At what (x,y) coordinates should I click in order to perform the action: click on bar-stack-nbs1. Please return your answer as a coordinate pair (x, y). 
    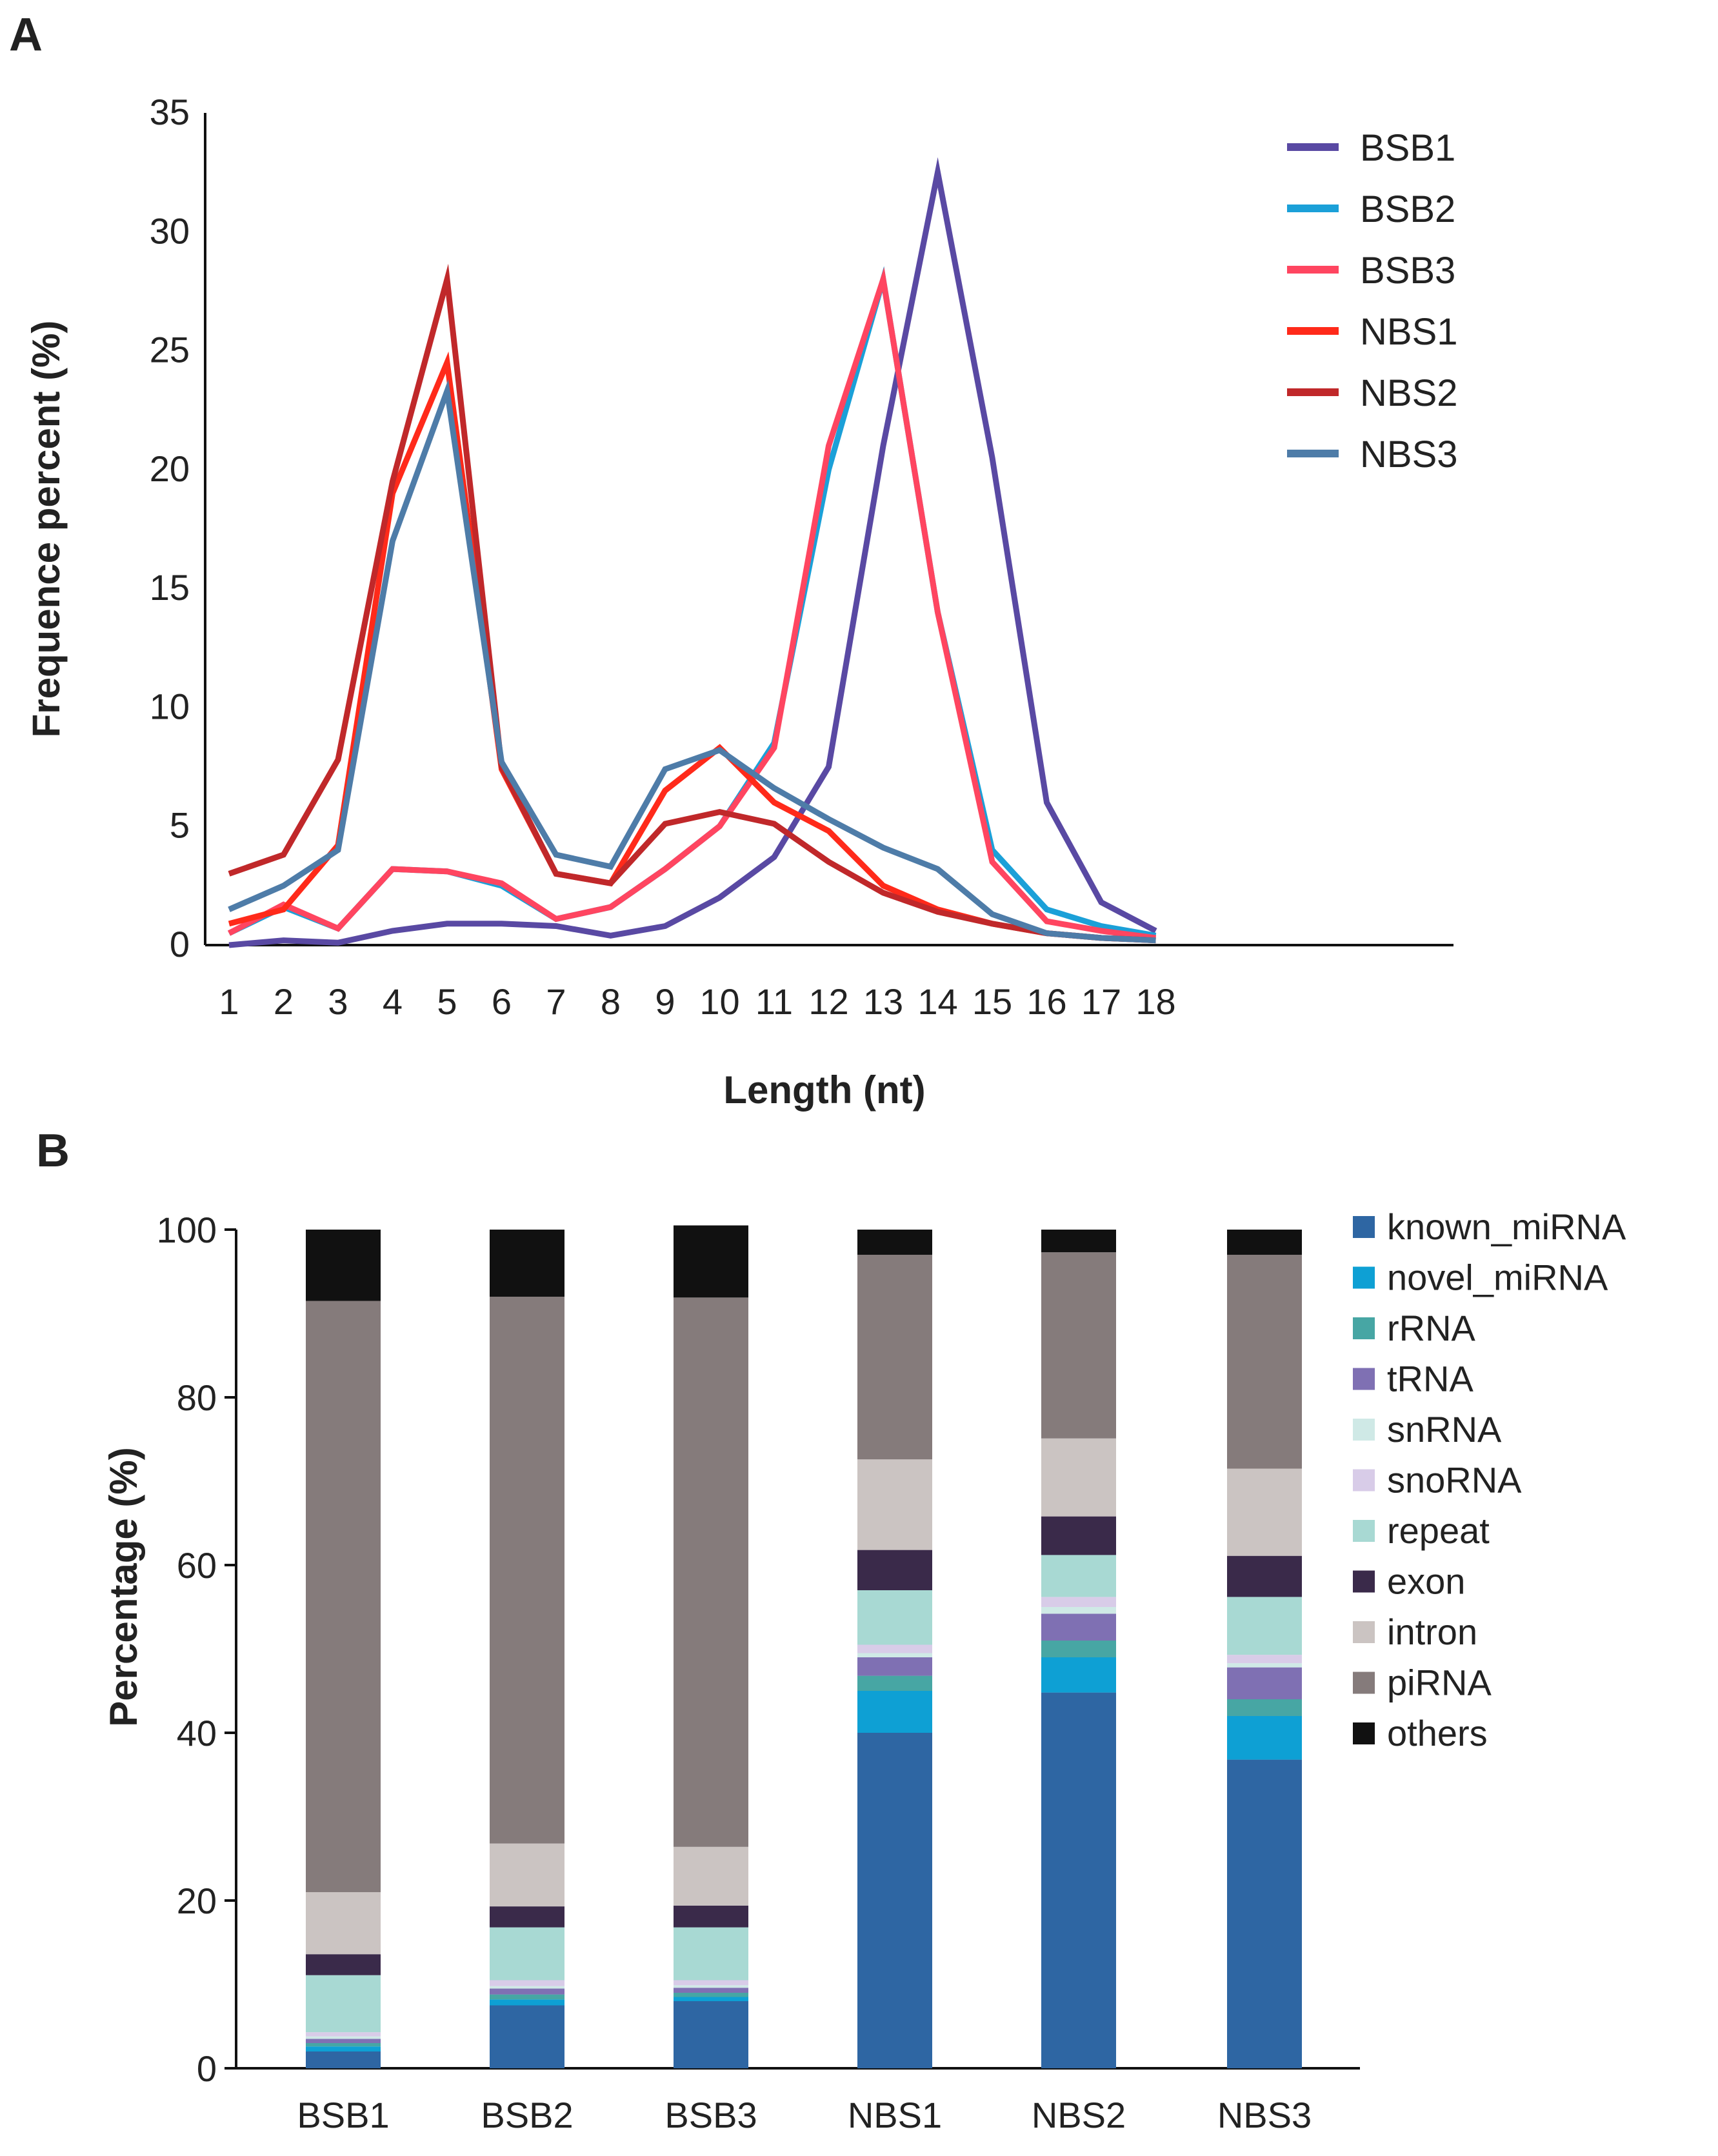
    Looking at the image, I should click on (894, 1649).